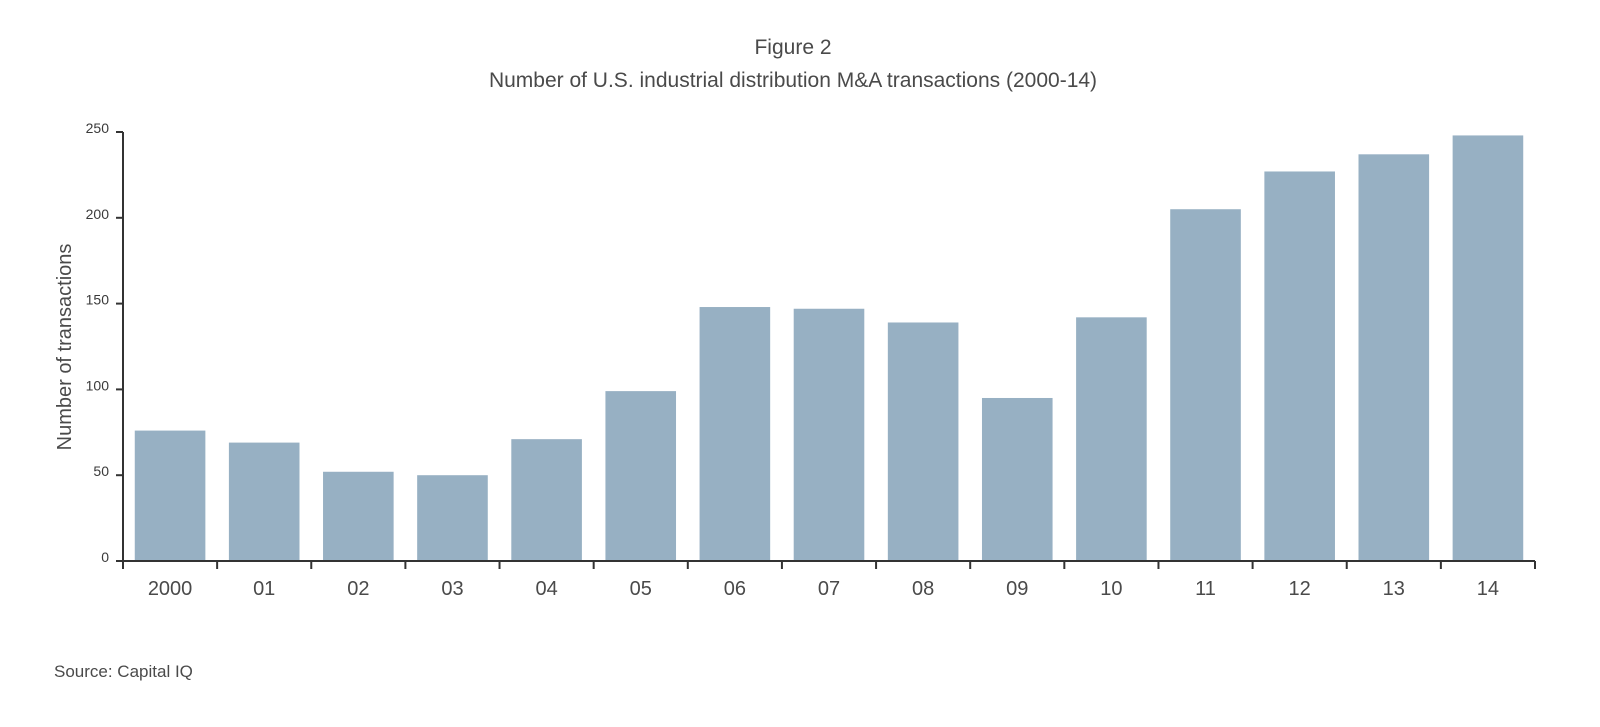  I want to click on y-axis-label: Number of transactions, so click(65, 347).